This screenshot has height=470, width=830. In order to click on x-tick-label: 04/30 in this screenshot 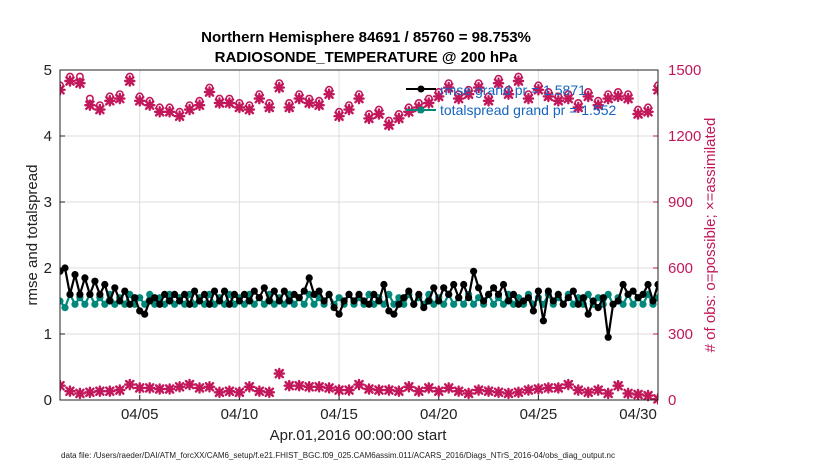, I will do `click(638, 414)`.